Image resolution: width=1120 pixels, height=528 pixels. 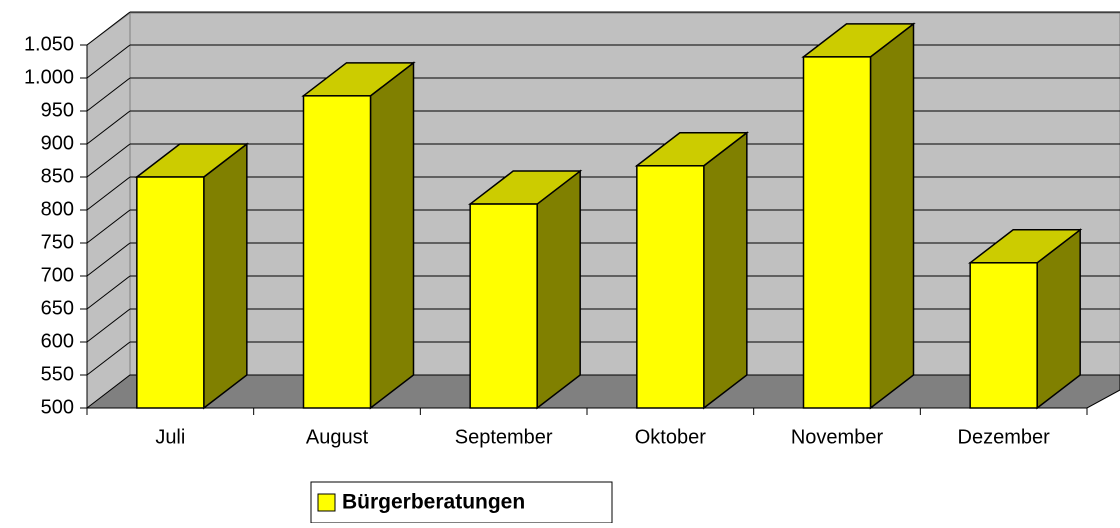 I want to click on y-tick-label: 900, so click(x=57, y=143).